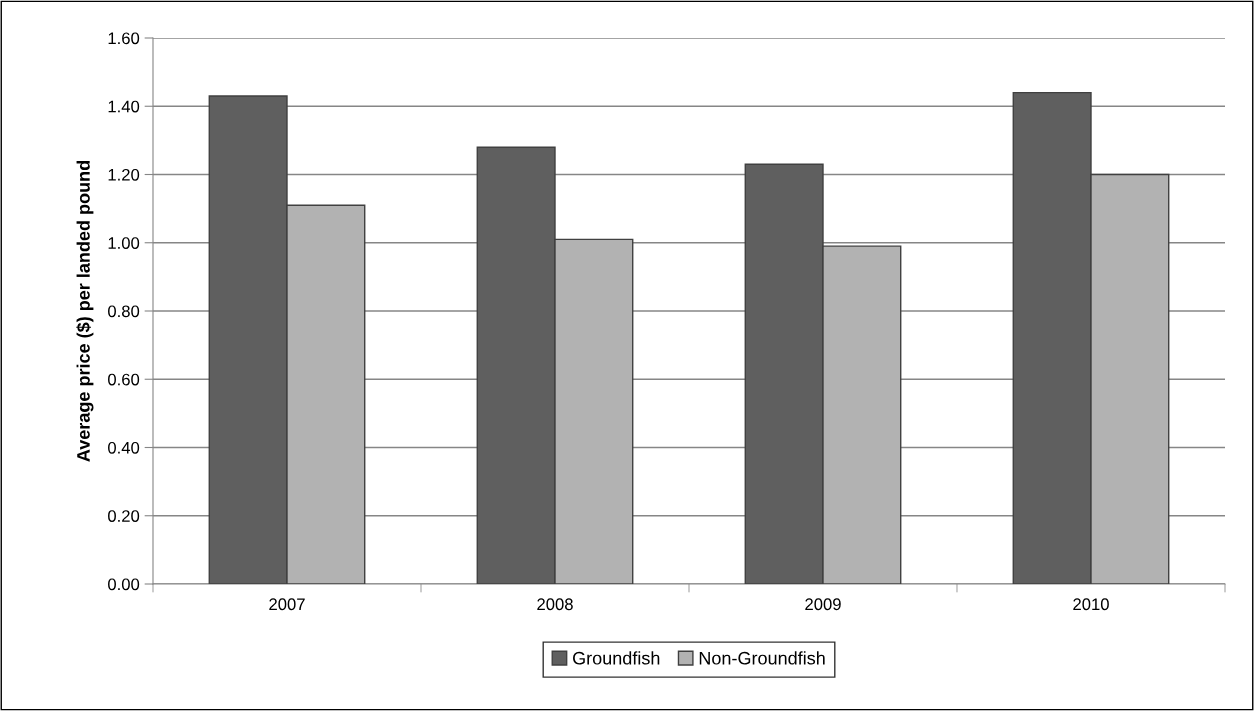 This screenshot has height=711, width=1254. Describe the element at coordinates (124, 243) in the screenshot. I see `y-tick-label: 1.00` at that location.